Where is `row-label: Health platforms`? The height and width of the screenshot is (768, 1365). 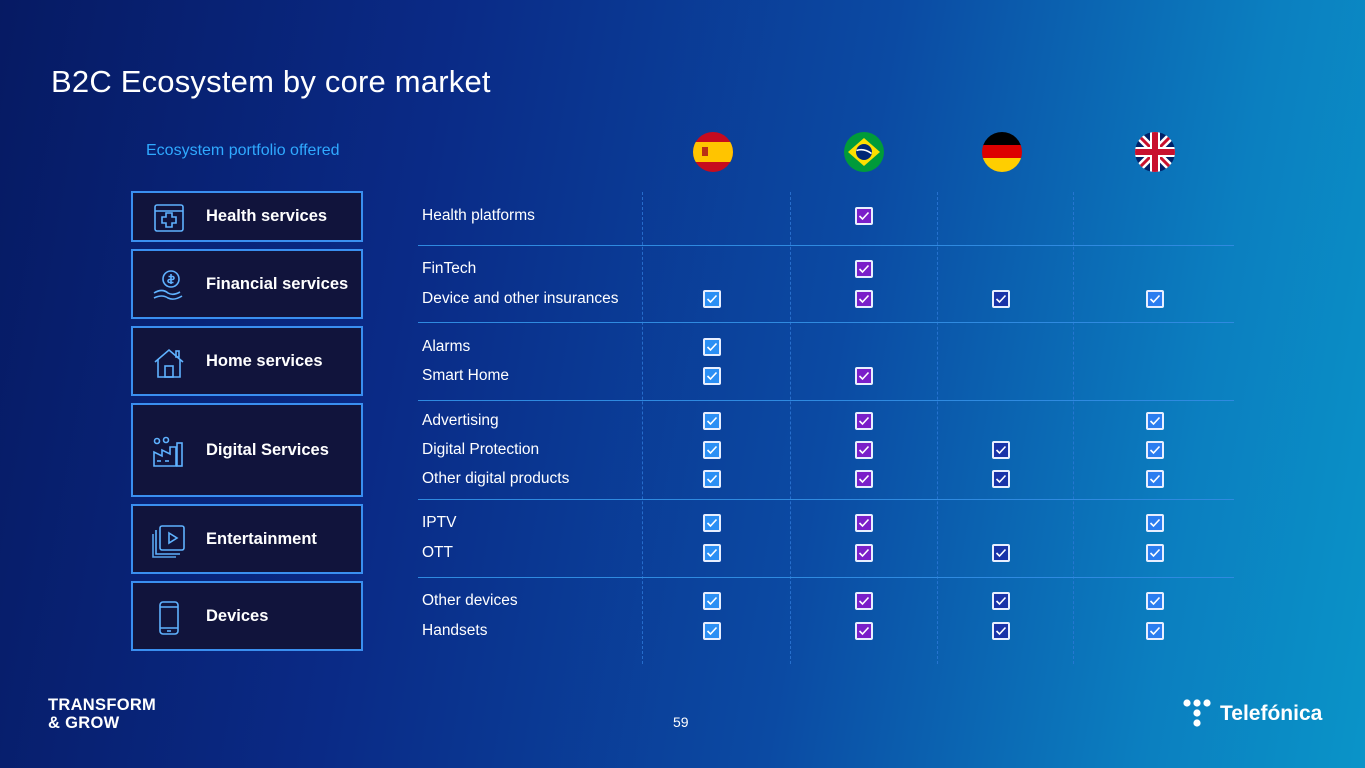 row-label: Health platforms is located at coordinates (478, 215).